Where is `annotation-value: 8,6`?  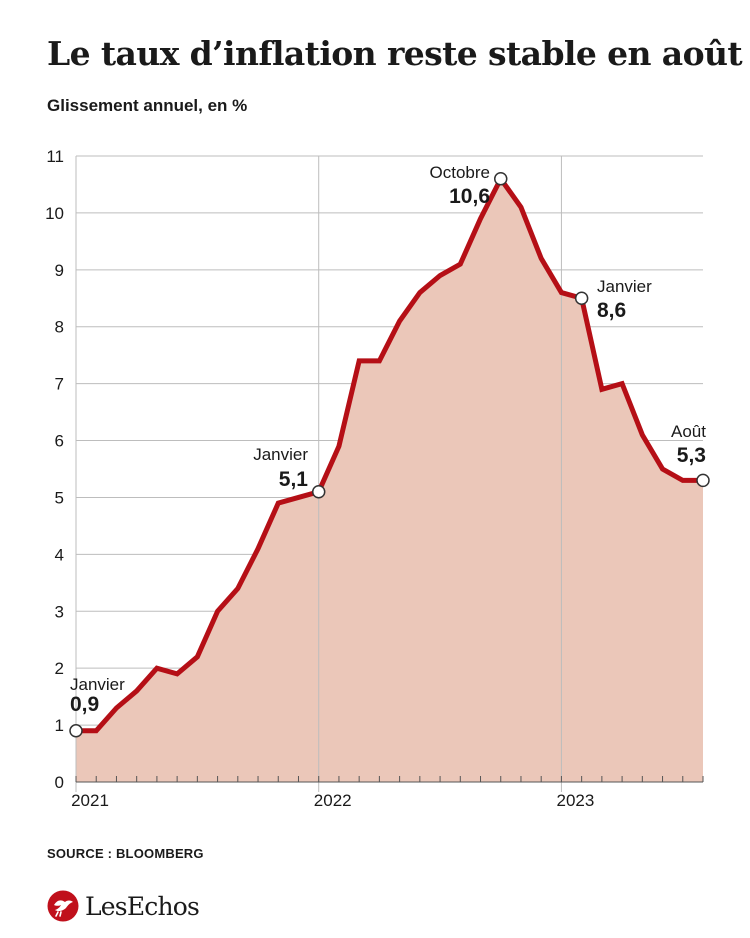 annotation-value: 8,6 is located at coordinates (611, 310).